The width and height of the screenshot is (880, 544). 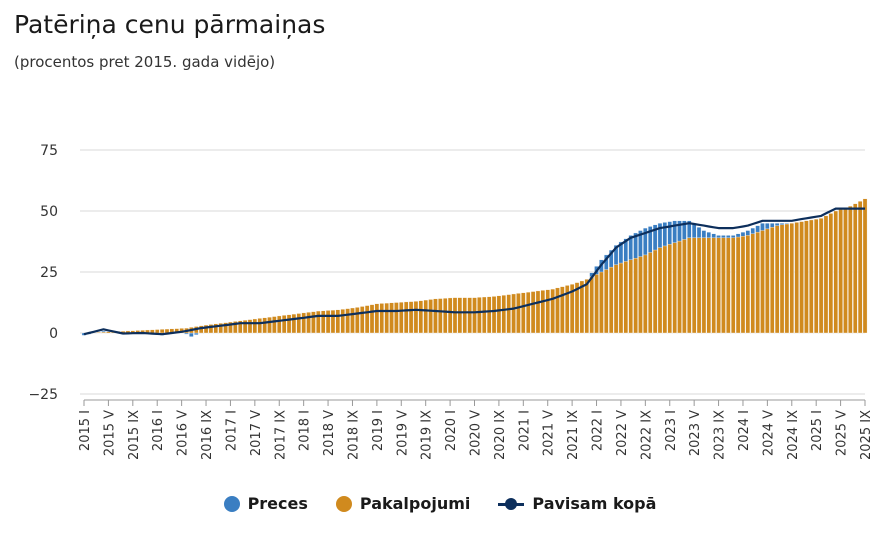 I want to click on y-tick-label: −25, so click(x=43, y=395).